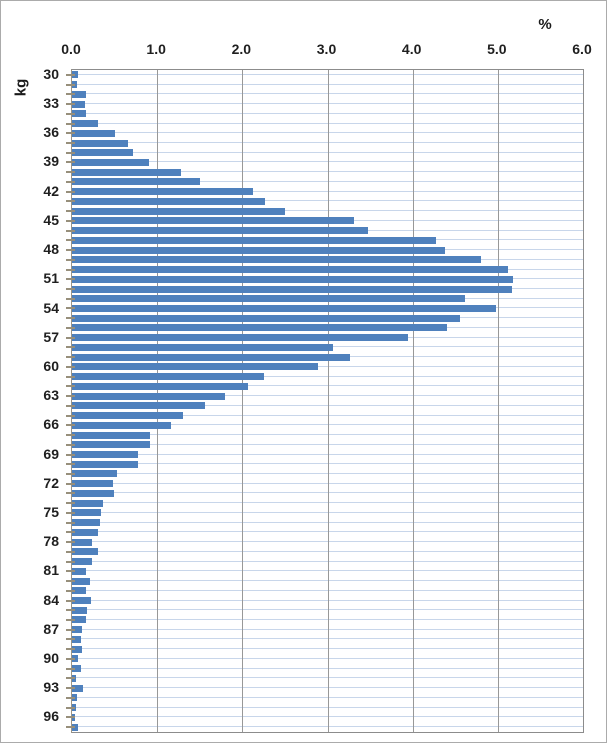 This screenshot has width=607, height=743. What do you see at coordinates (156, 49) in the screenshot?
I see `x-tick-label: 1.0` at bounding box center [156, 49].